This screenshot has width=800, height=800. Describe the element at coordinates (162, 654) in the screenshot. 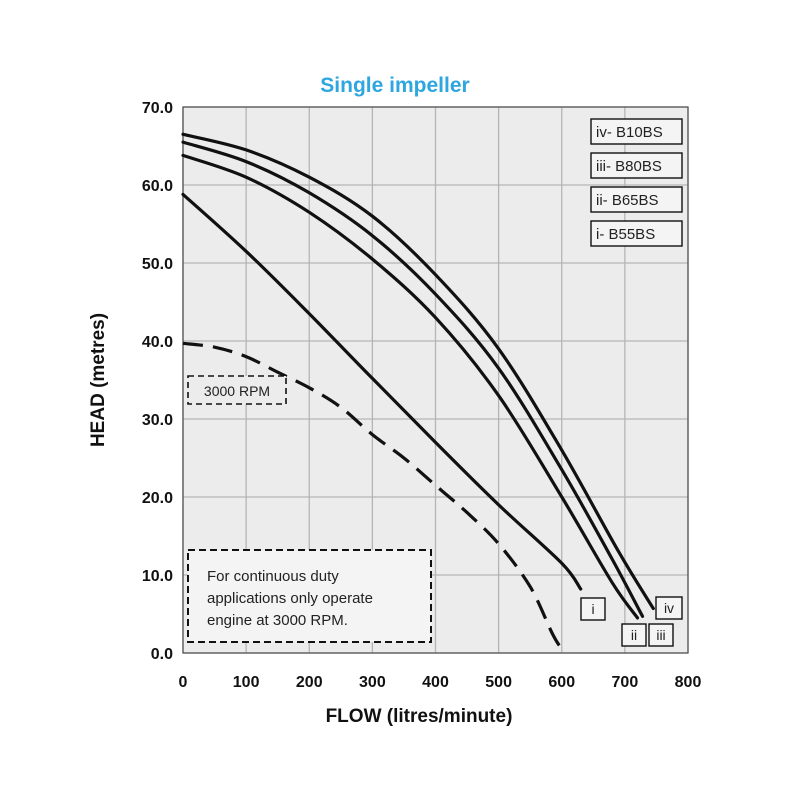

I see `y-tick-label: 0.0` at that location.